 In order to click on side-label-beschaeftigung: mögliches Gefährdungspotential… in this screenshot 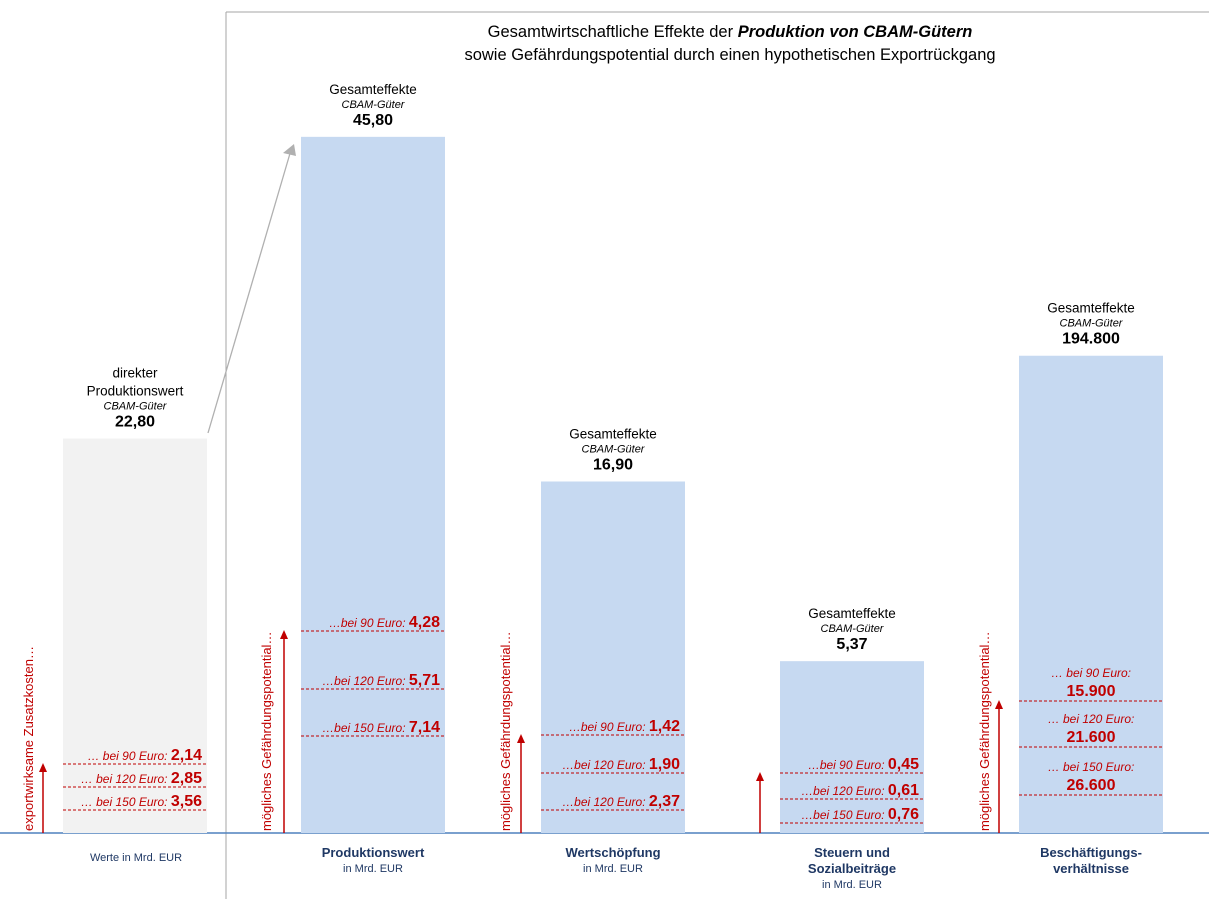, I will do `click(984, 731)`.